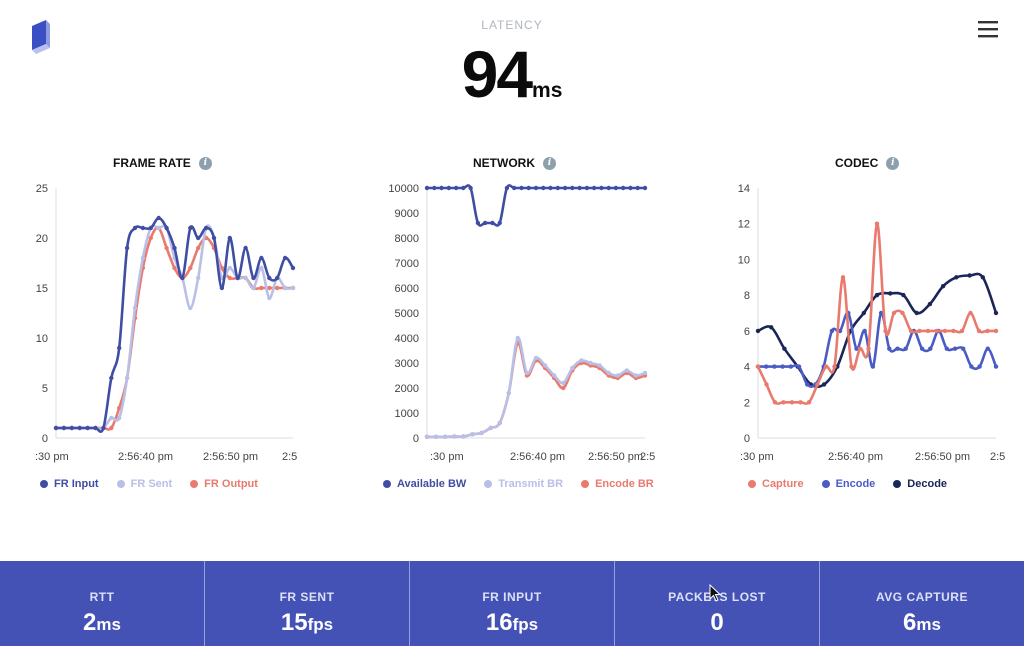 This screenshot has height=646, width=1024. Describe the element at coordinates (563, 388) in the screenshot. I see `data-point-encode-br` at that location.